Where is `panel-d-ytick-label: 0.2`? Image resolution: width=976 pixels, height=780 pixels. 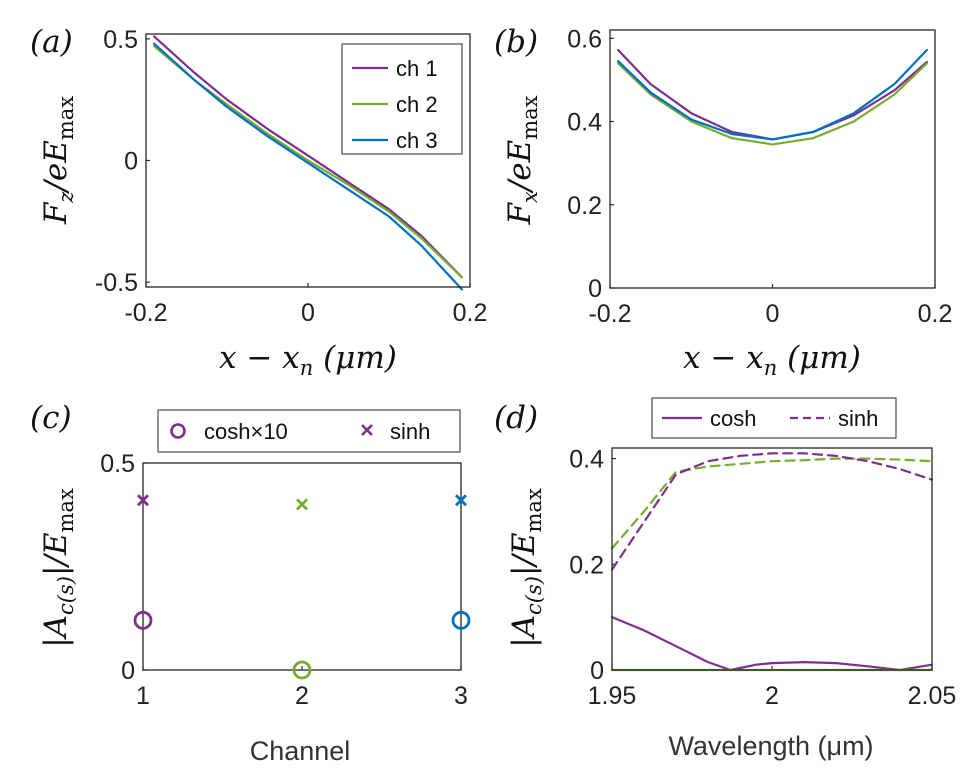
panel-d-ytick-label: 0.2 is located at coordinates (586, 565).